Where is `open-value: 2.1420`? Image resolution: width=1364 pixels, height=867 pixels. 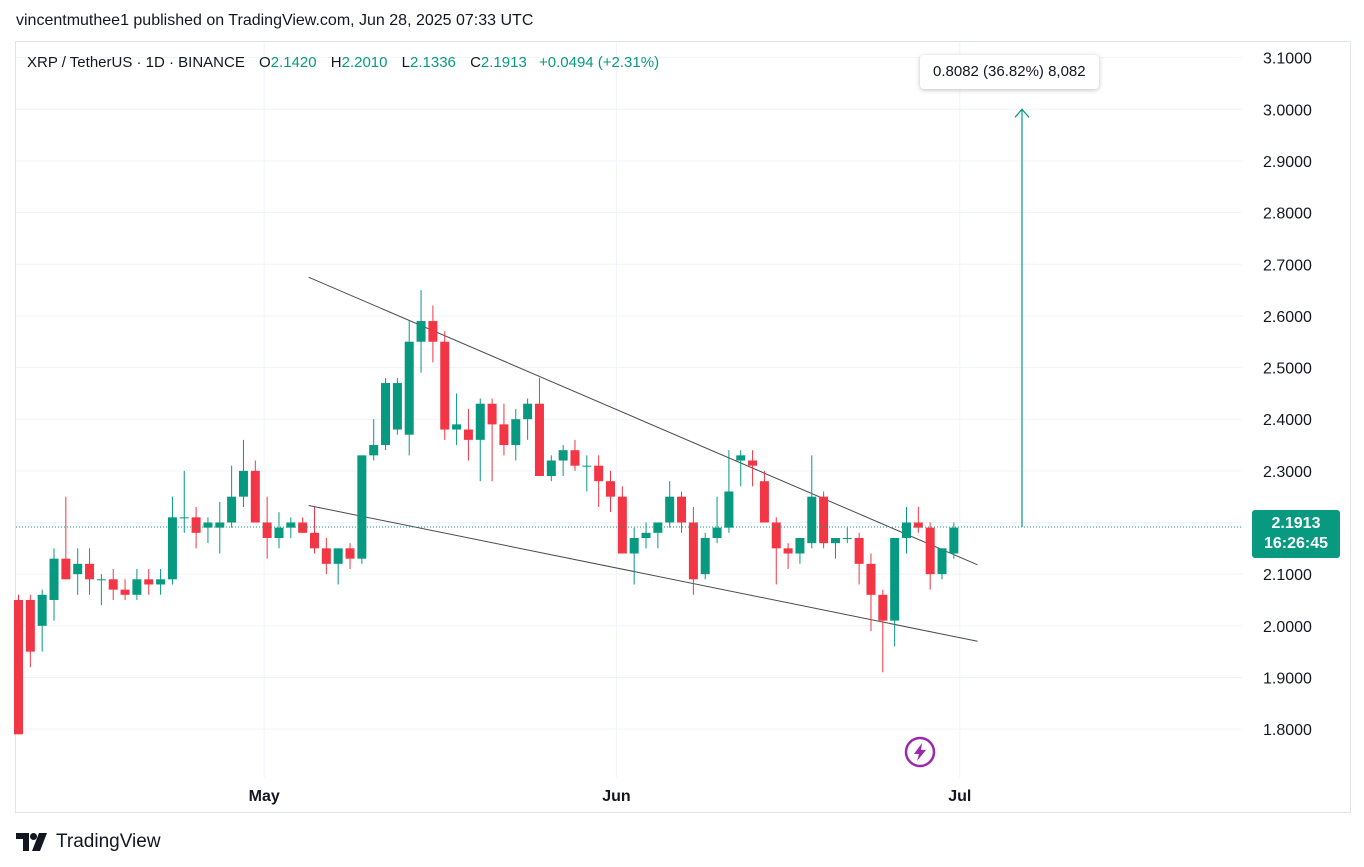 open-value: 2.1420 is located at coordinates (293, 62).